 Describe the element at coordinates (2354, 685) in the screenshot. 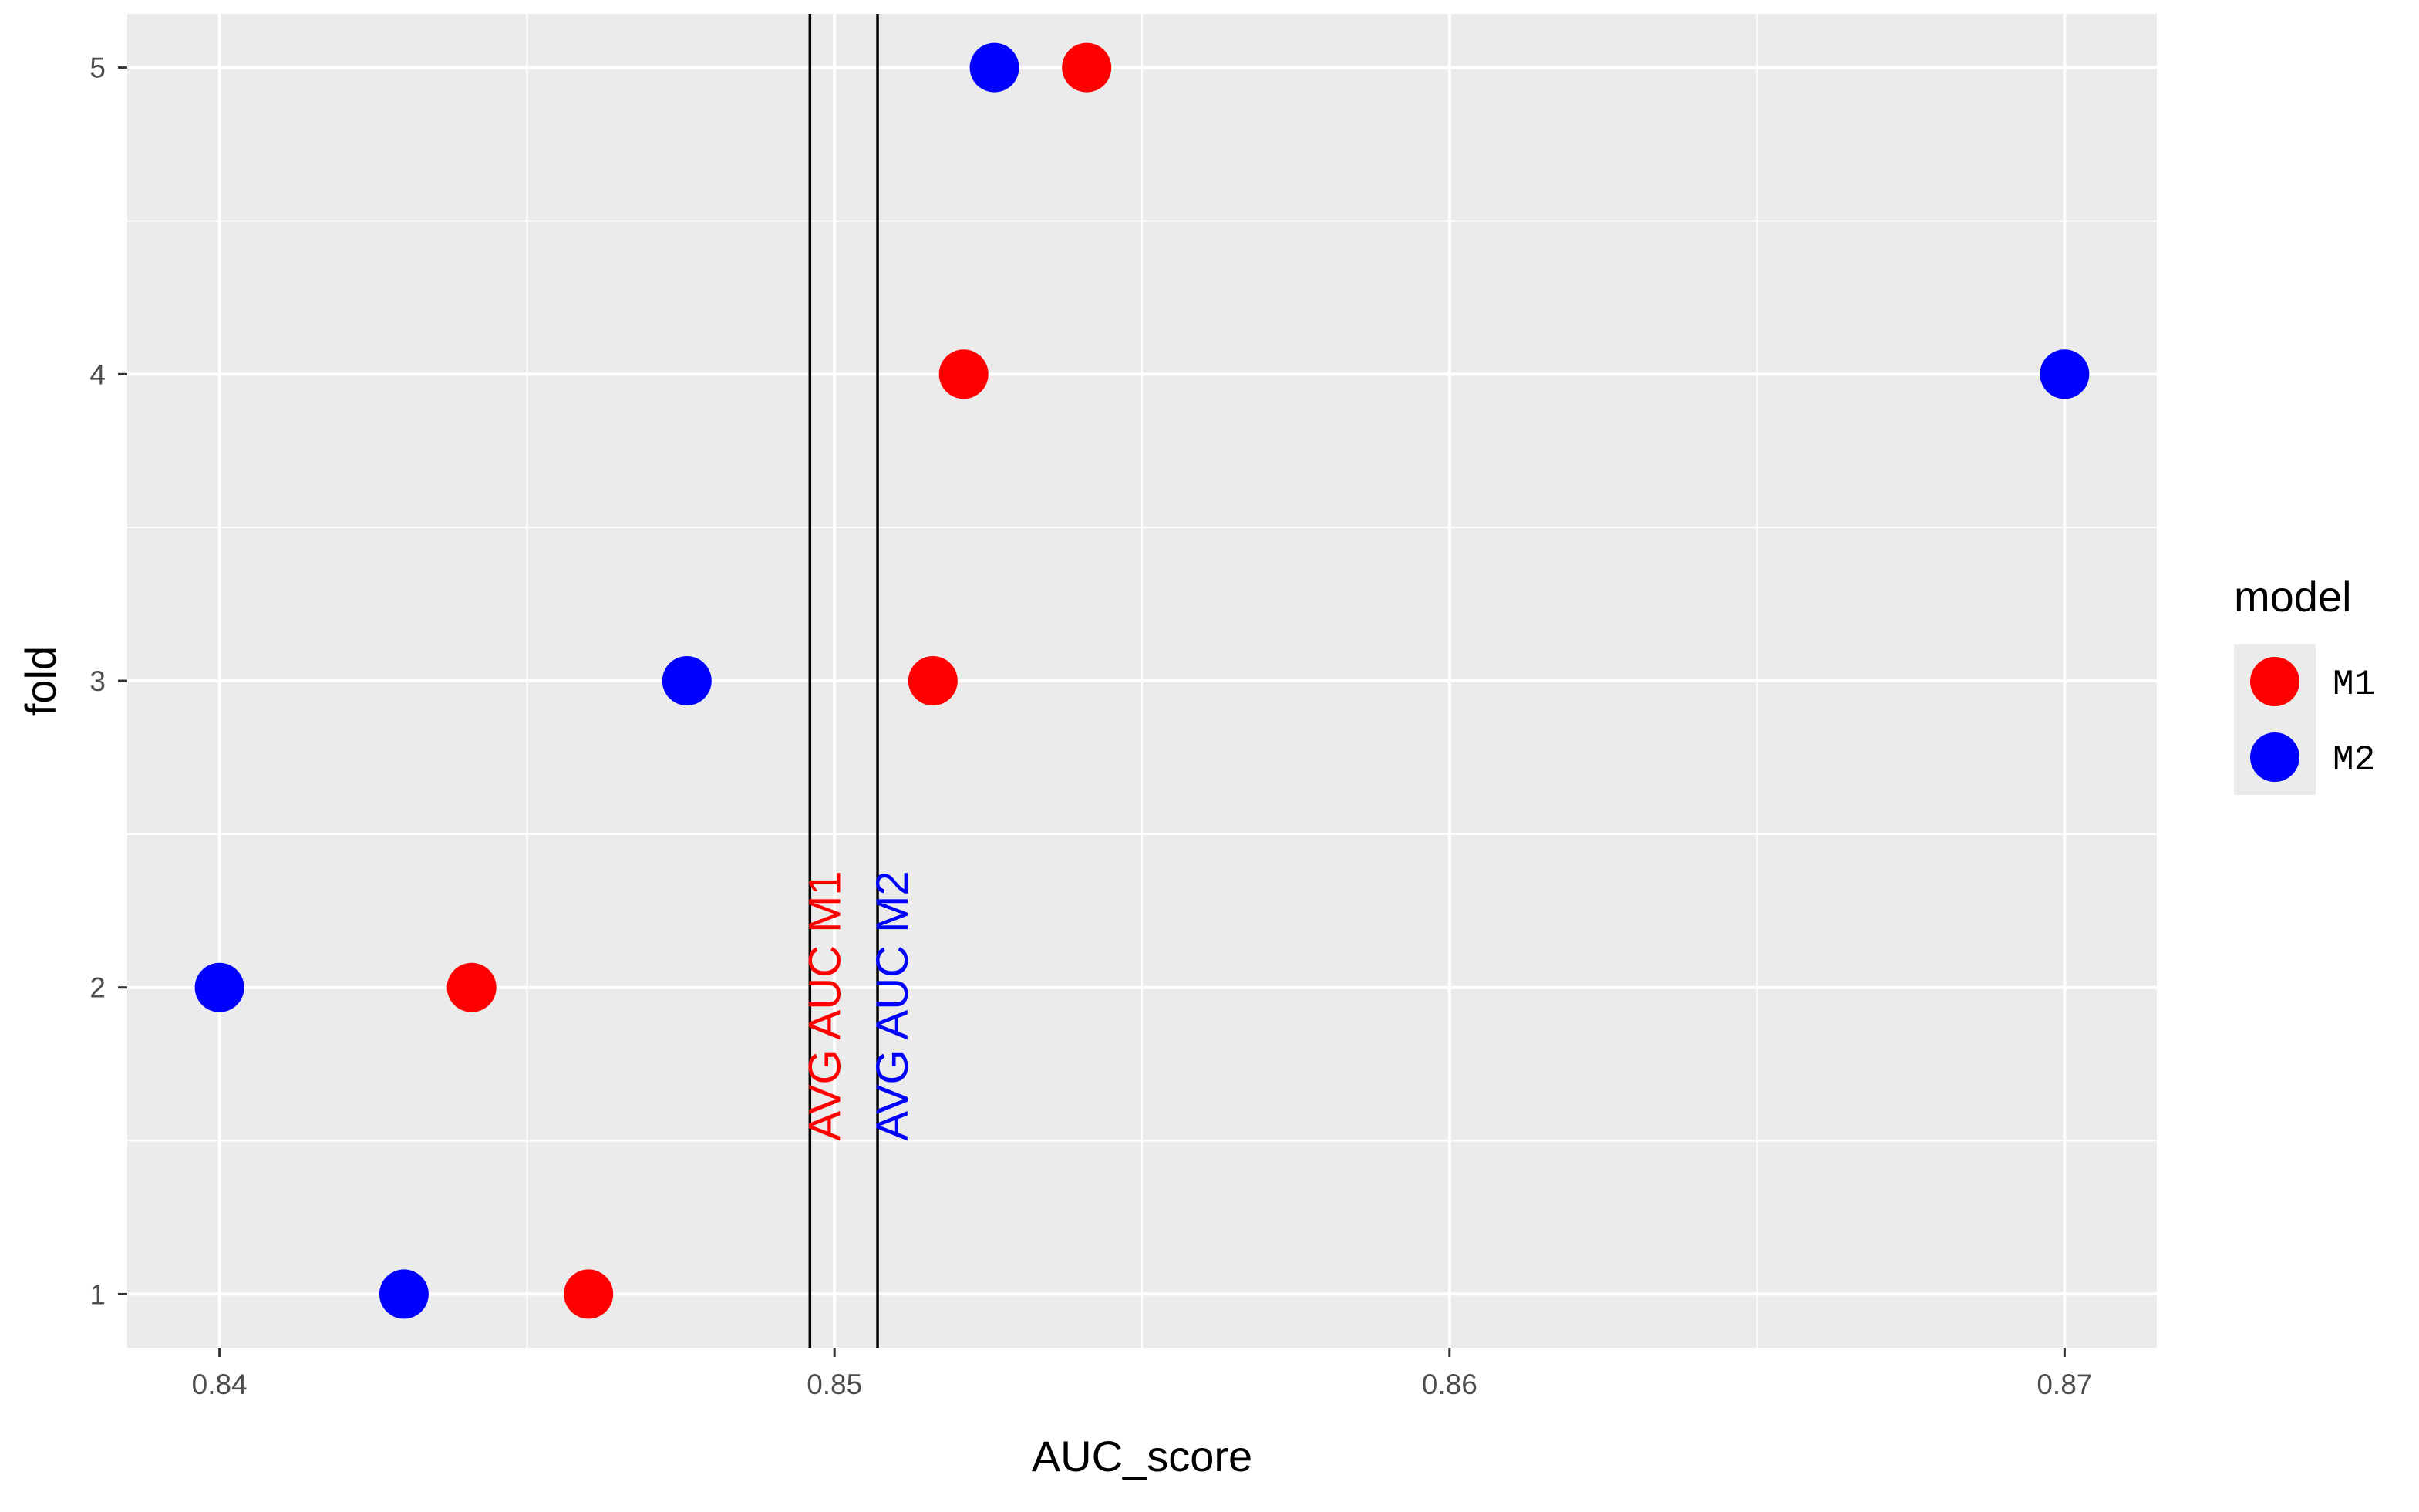

I see `legend-label-m1: M1` at that location.